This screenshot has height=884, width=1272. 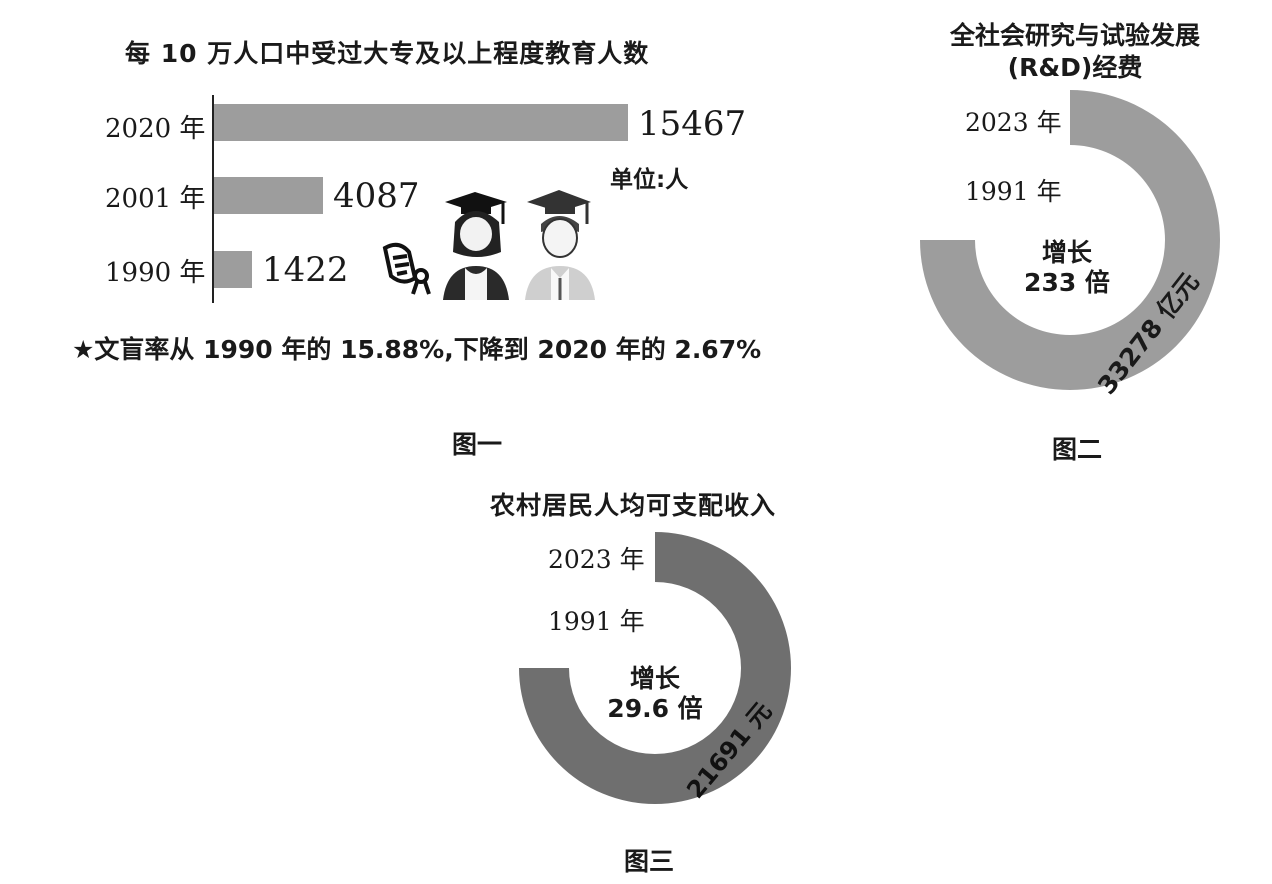 What do you see at coordinates (655, 708) in the screenshot?
I see `chart3-center-line2: 29.6 倍` at bounding box center [655, 708].